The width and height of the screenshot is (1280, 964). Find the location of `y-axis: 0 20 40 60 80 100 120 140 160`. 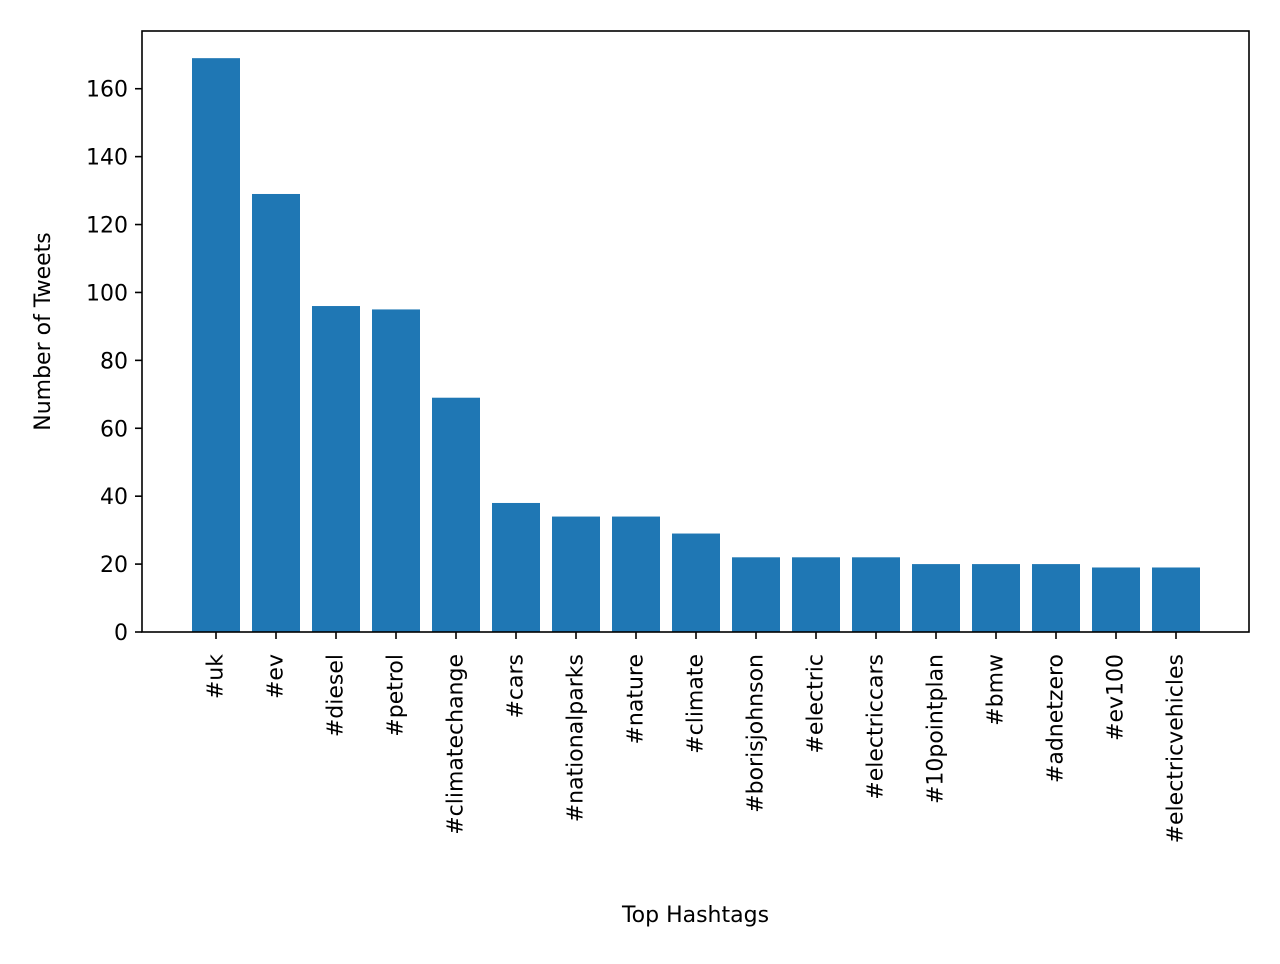

y-axis: 0 20 40 60 80 100 120 140 160 is located at coordinates (114, 362).